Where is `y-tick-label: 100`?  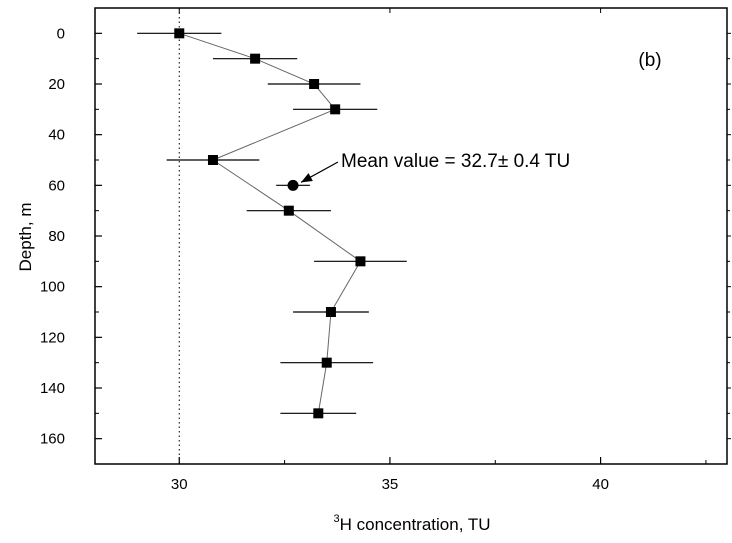 y-tick-label: 100 is located at coordinates (52, 287).